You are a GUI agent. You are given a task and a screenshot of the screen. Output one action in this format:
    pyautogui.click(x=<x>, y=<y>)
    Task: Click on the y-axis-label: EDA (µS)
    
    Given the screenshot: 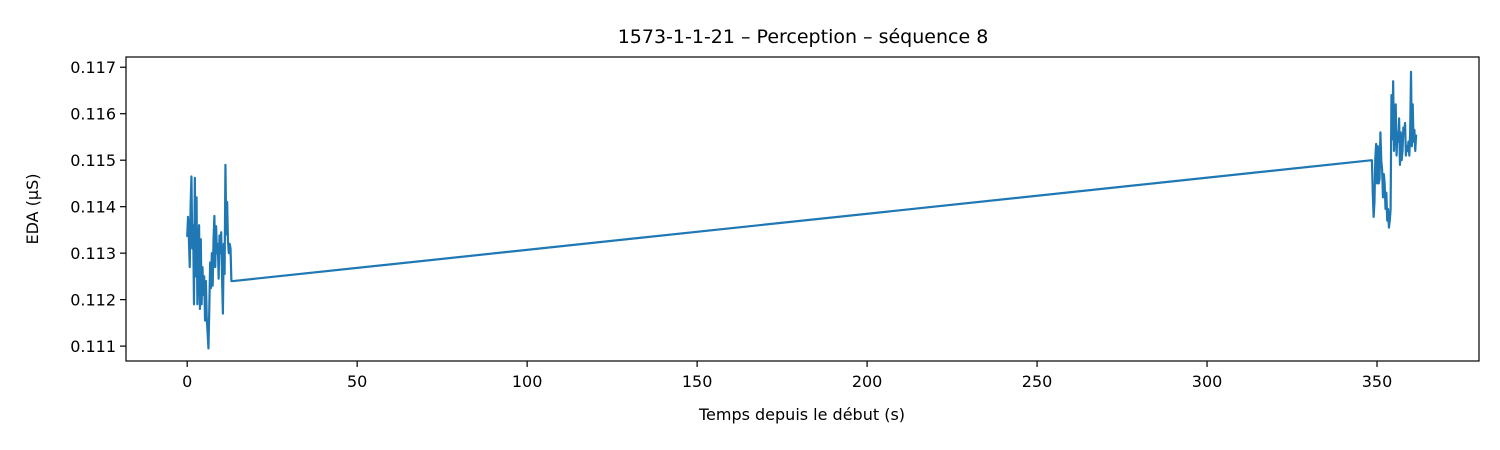 What is the action you would take?
    pyautogui.click(x=32, y=209)
    